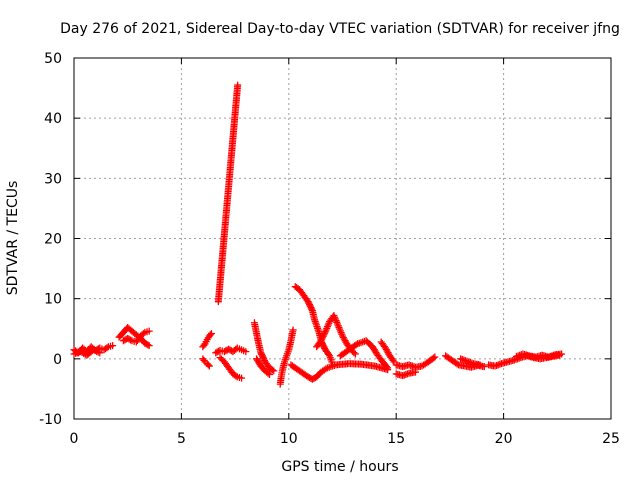 The image size is (640, 480). Describe the element at coordinates (181, 439) in the screenshot. I see `x-tick-label: 5` at that location.